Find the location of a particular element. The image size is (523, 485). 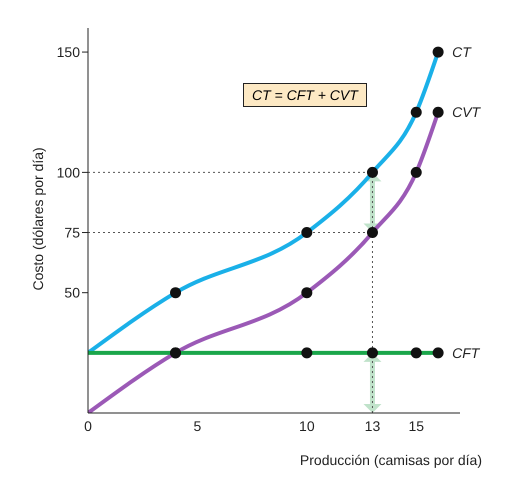

x-tick-label: 5 is located at coordinates (198, 426).